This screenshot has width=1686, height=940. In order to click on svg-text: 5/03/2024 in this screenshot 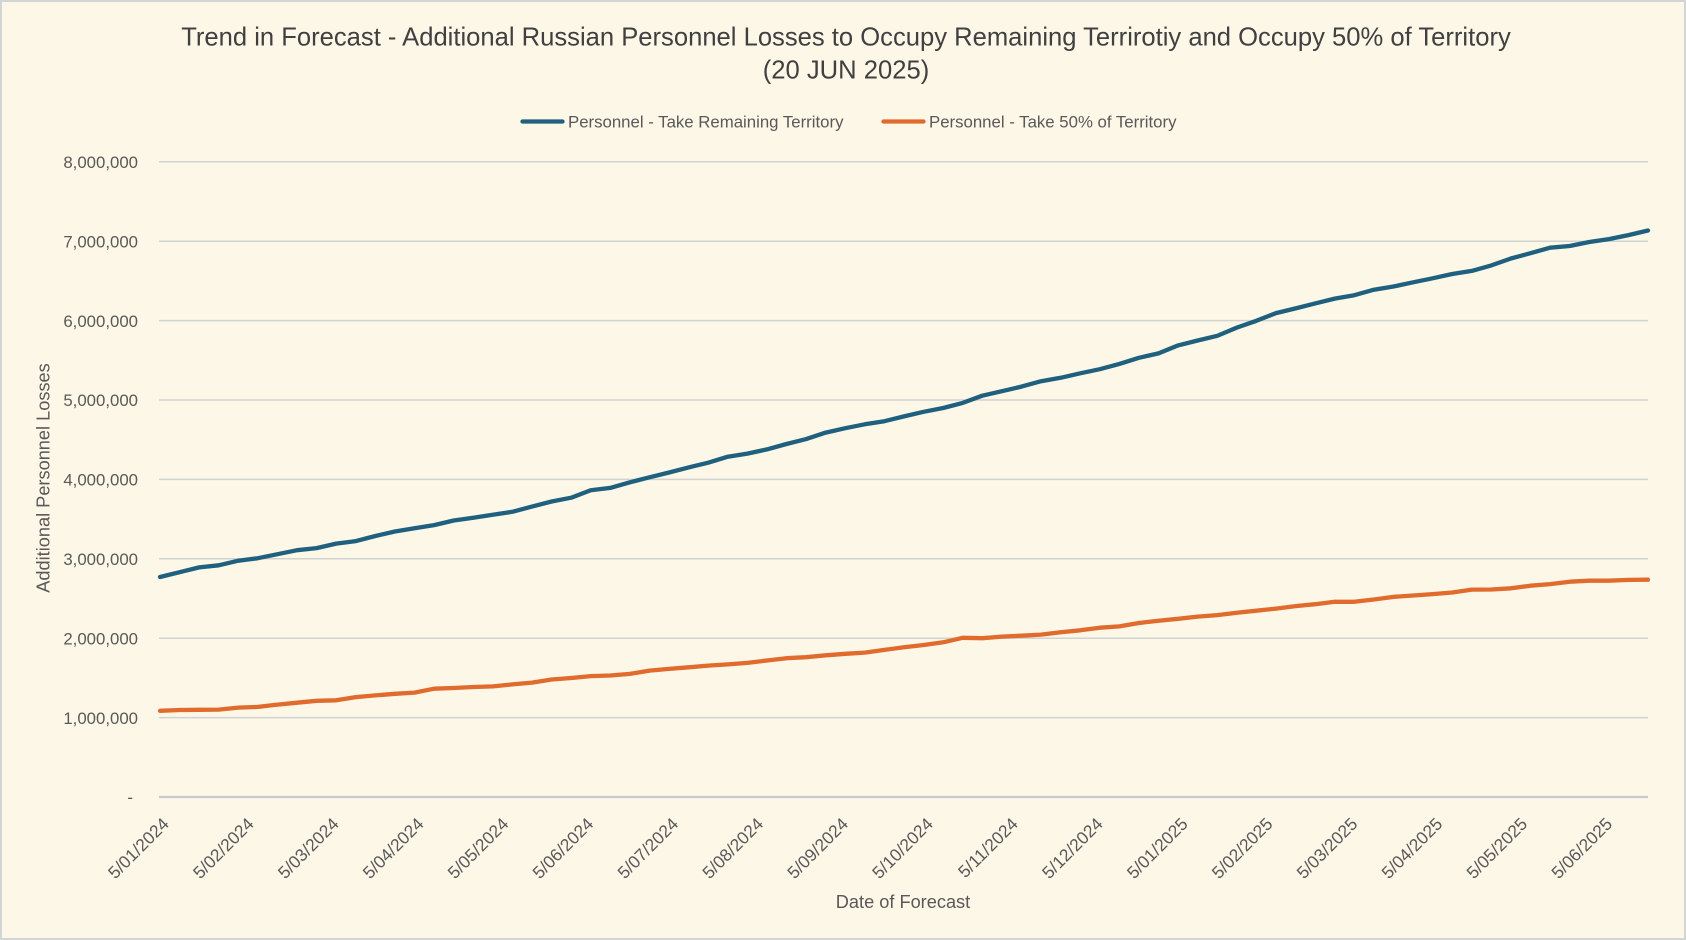, I will do `click(308, 847)`.